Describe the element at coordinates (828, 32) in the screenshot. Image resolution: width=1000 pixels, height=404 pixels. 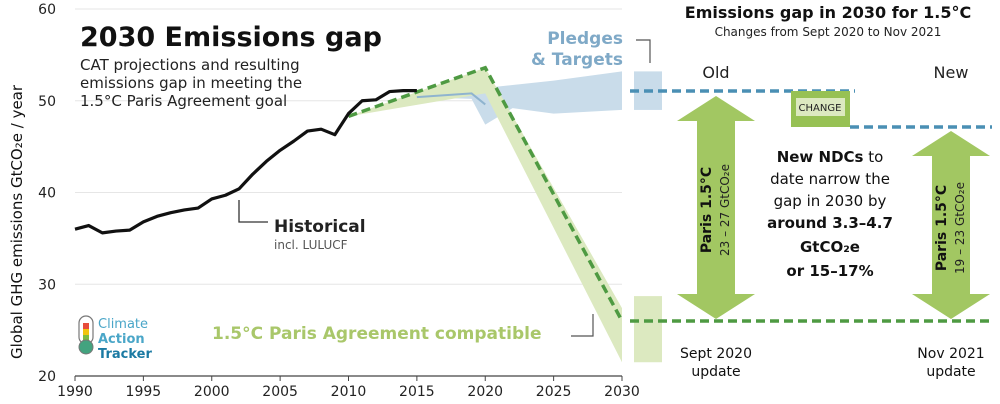
I see `right-panel-subtitle: Changes from Sept 2020 to Nov 2021` at that location.